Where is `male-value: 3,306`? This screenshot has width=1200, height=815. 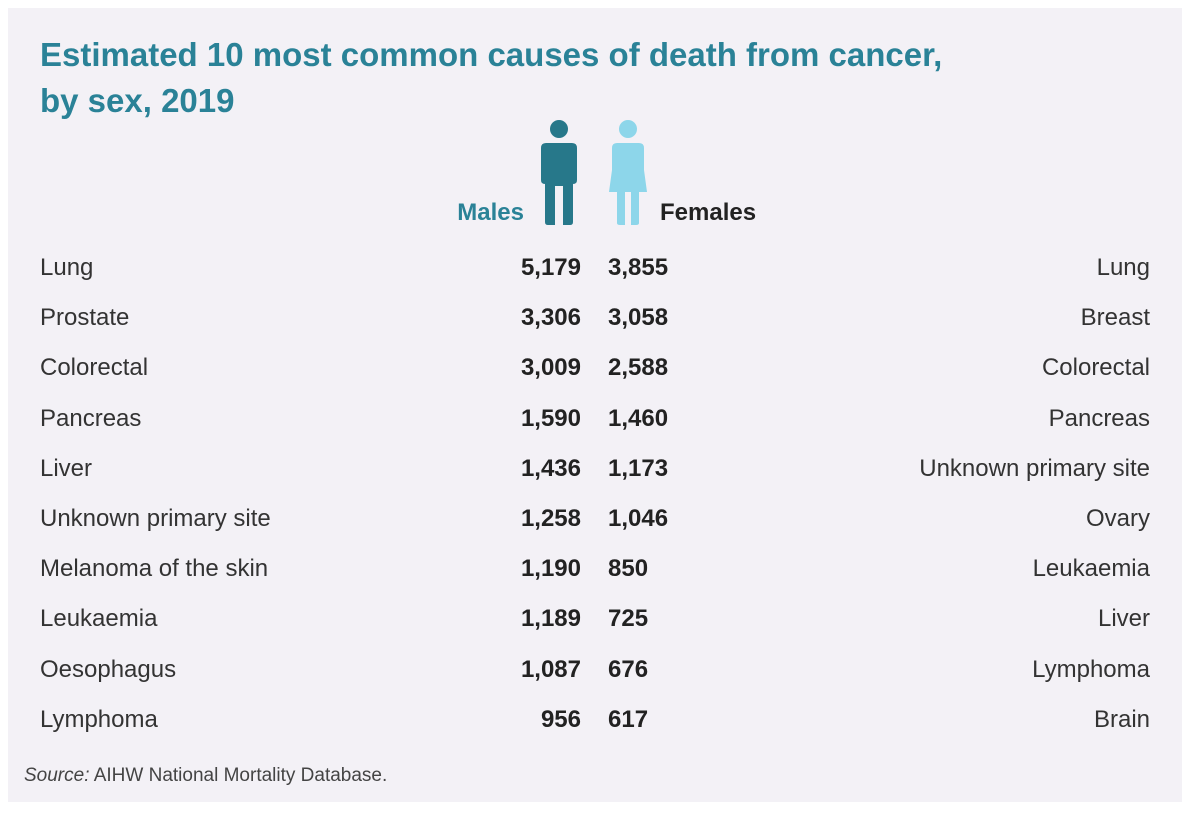
male-value: 3,306 is located at coordinates (550, 318).